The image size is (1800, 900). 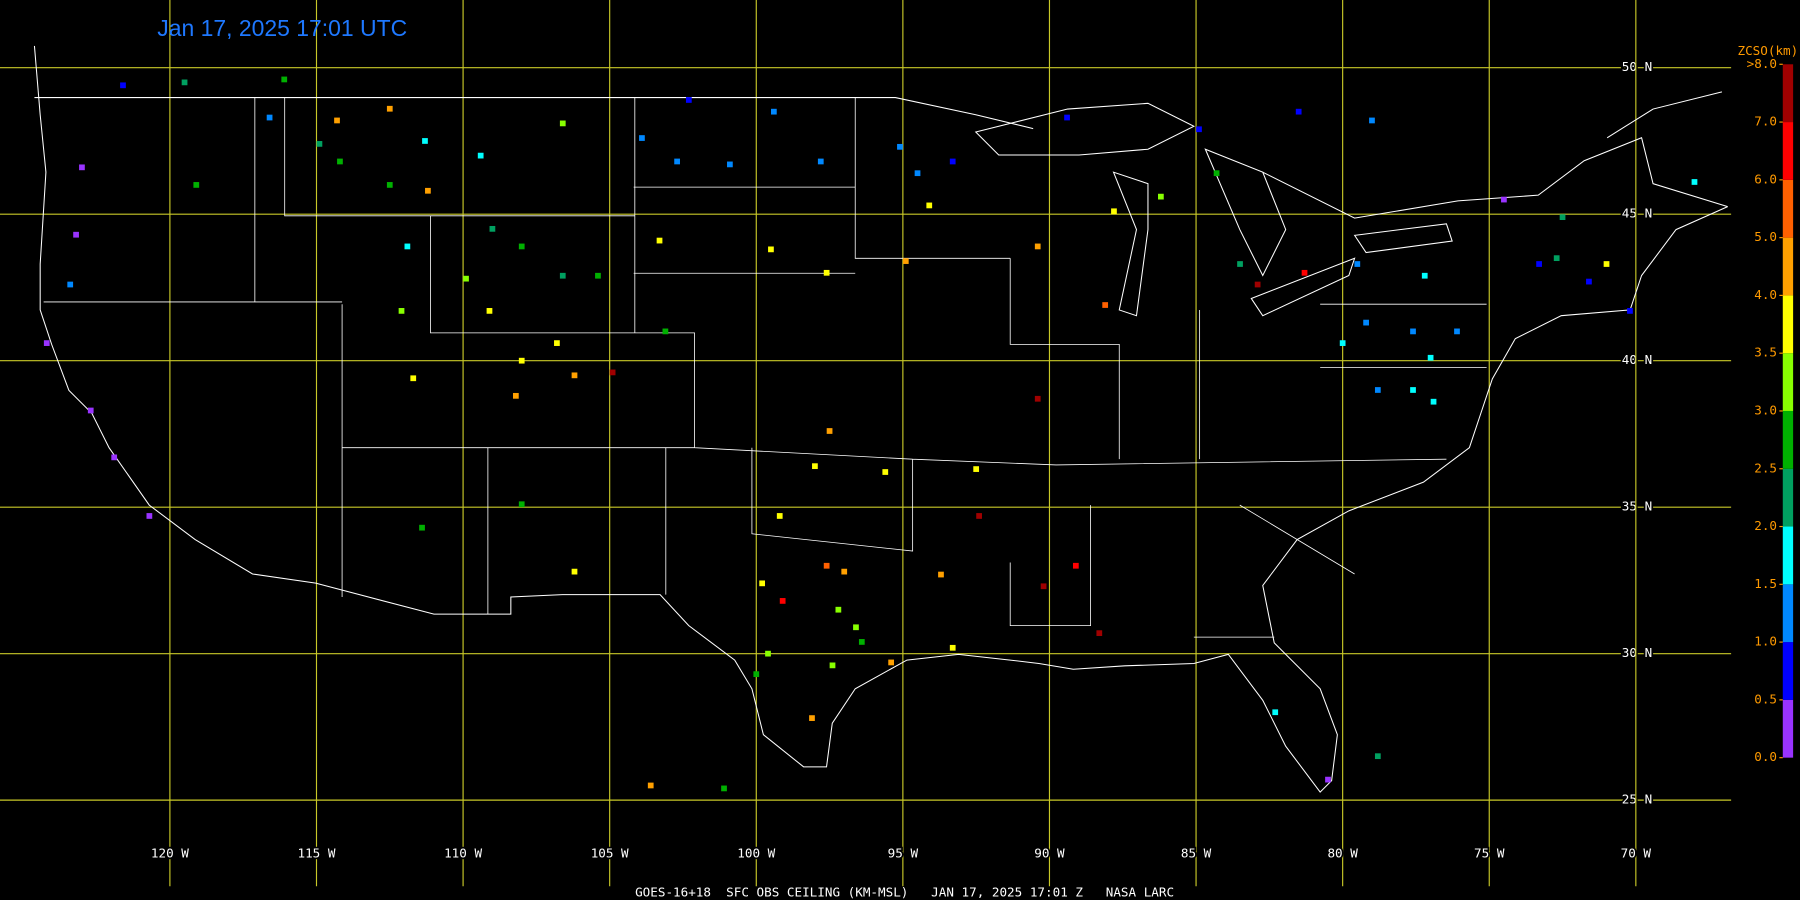 I want to click on lon-label: 110 W, so click(x=463, y=853).